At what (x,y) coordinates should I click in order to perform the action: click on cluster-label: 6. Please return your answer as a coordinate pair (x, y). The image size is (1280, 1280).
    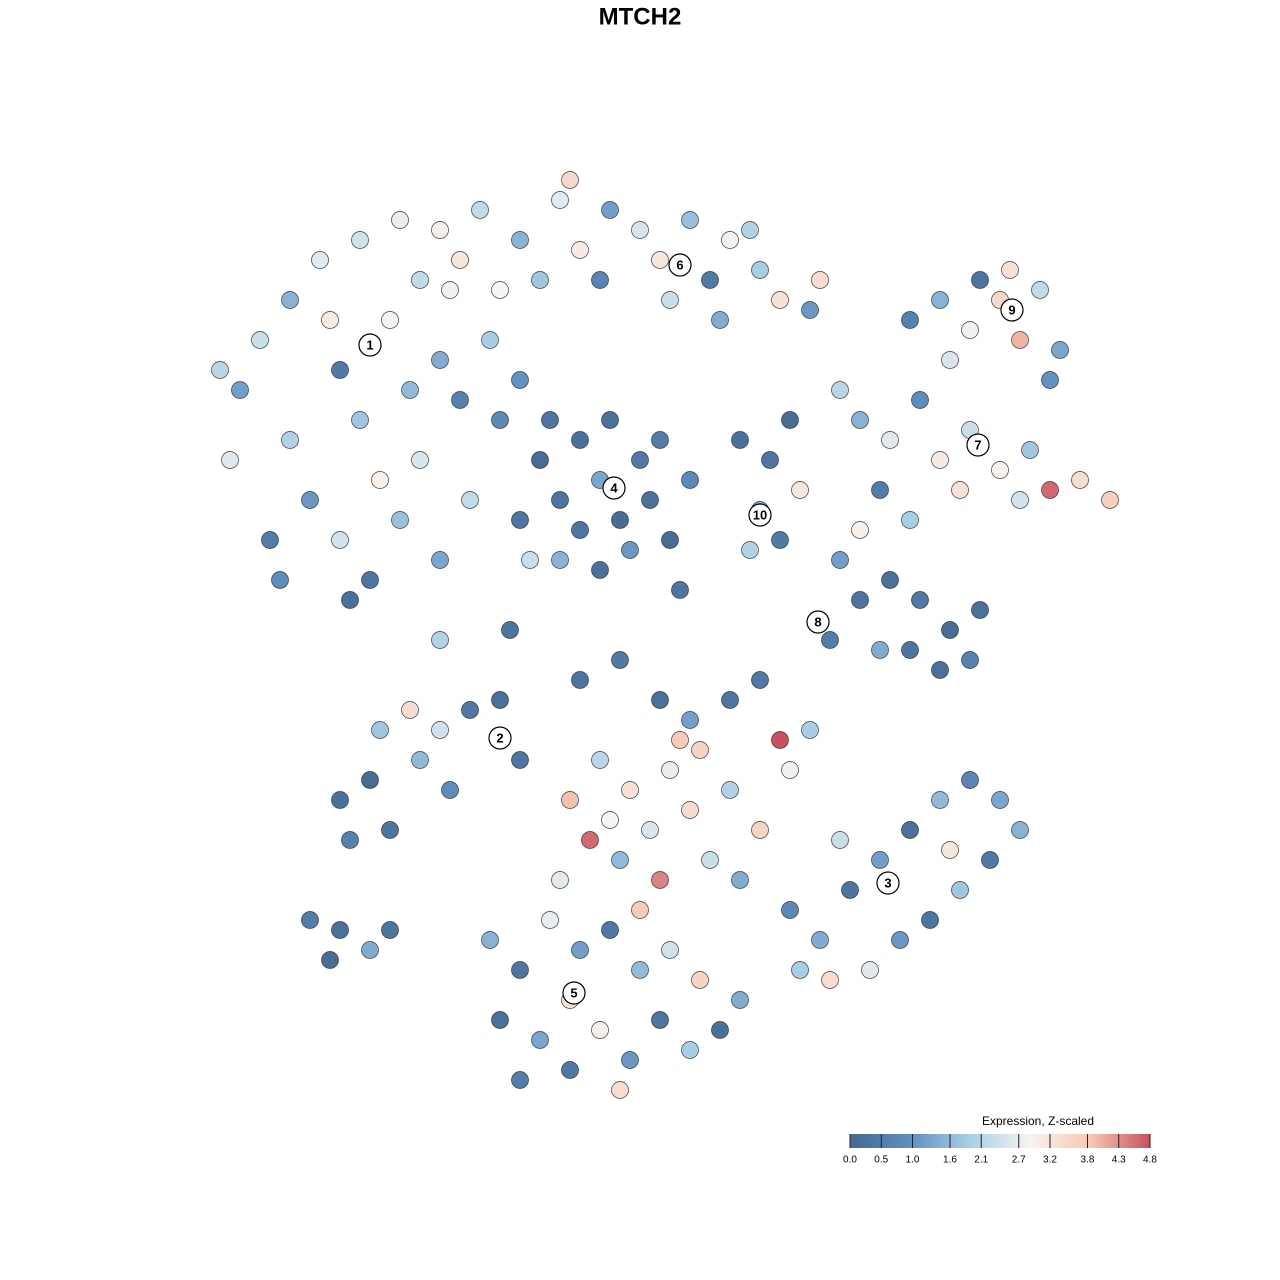
    Looking at the image, I should click on (679, 264).